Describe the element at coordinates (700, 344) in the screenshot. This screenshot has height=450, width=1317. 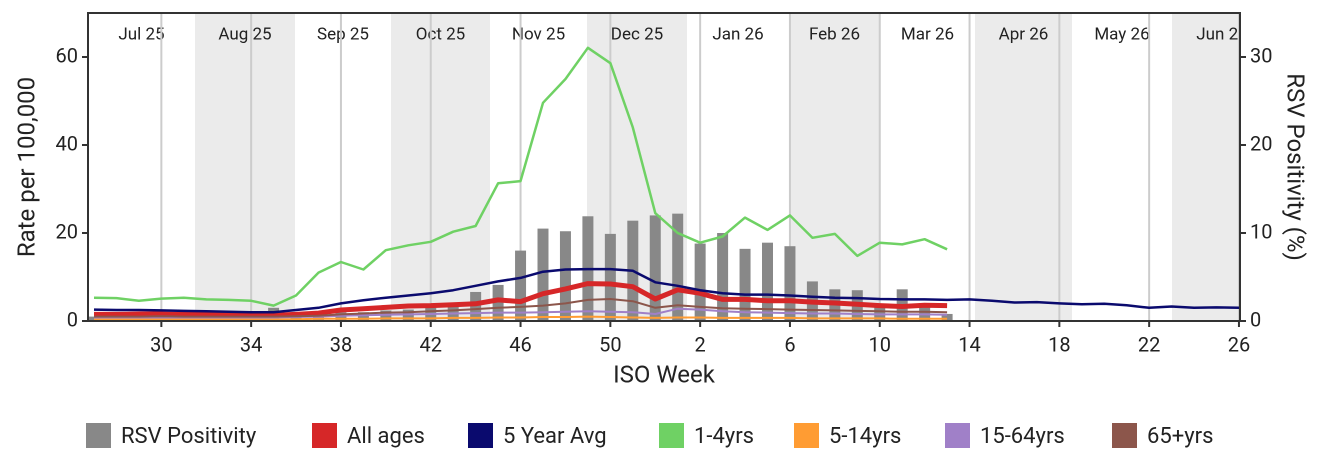
I see `x-tick-label: 2` at that location.